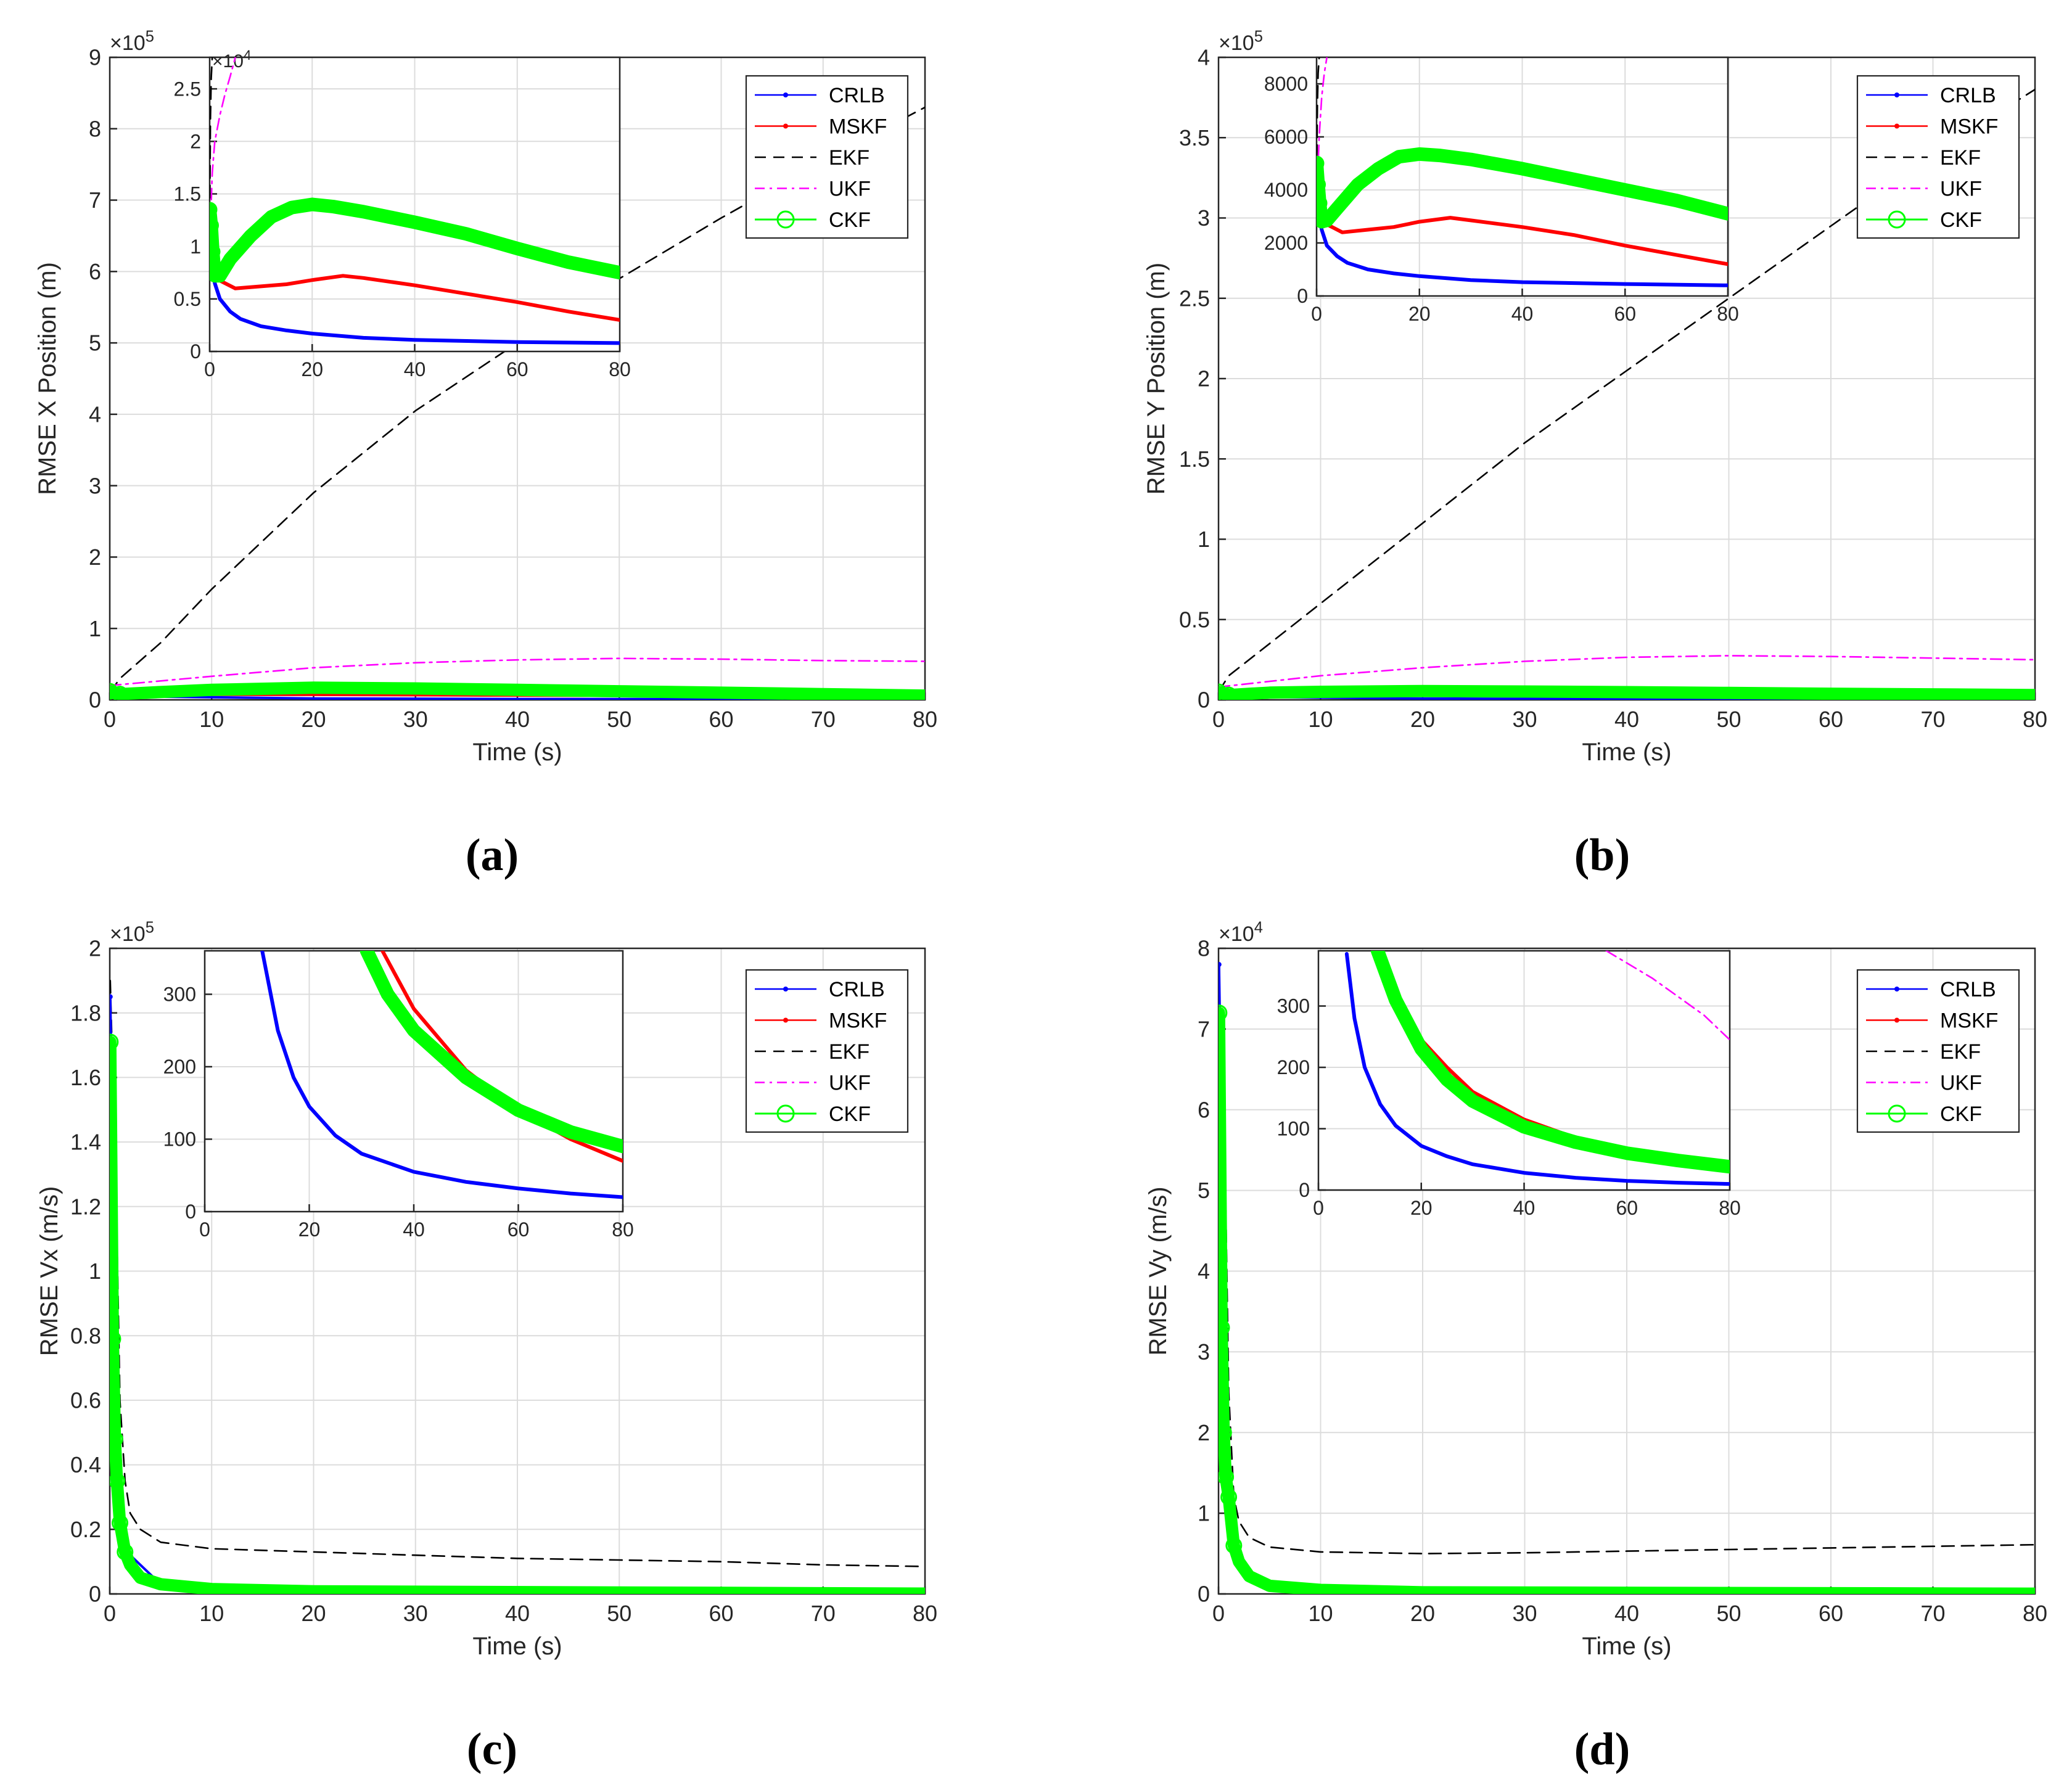 This screenshot has width=2072, height=1790. I want to click on chart-a-xtick-label-3: 30, so click(416, 719).